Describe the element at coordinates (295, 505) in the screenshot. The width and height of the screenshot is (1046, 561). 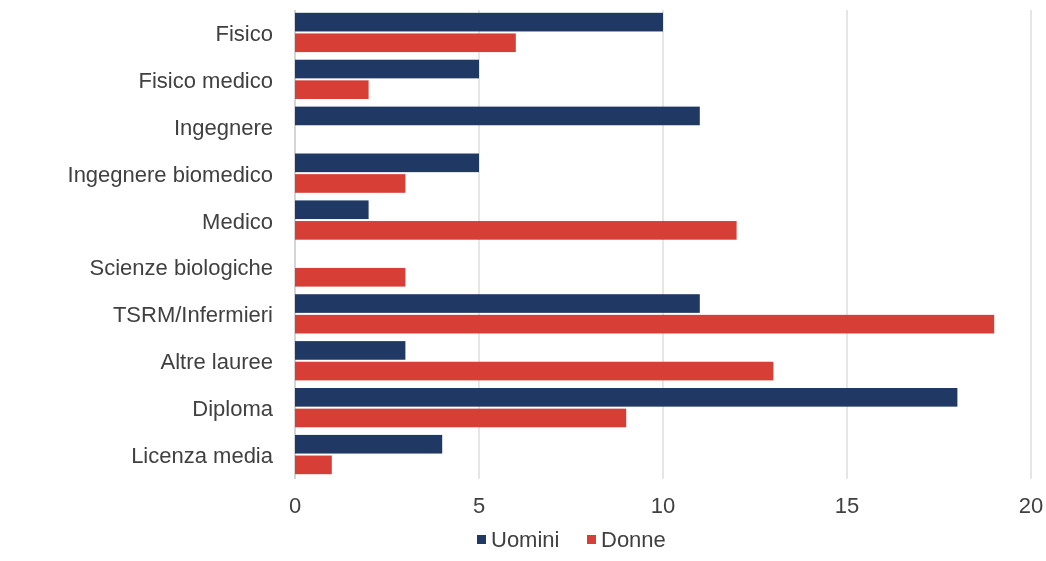
I see `x-tick-label: 0` at that location.